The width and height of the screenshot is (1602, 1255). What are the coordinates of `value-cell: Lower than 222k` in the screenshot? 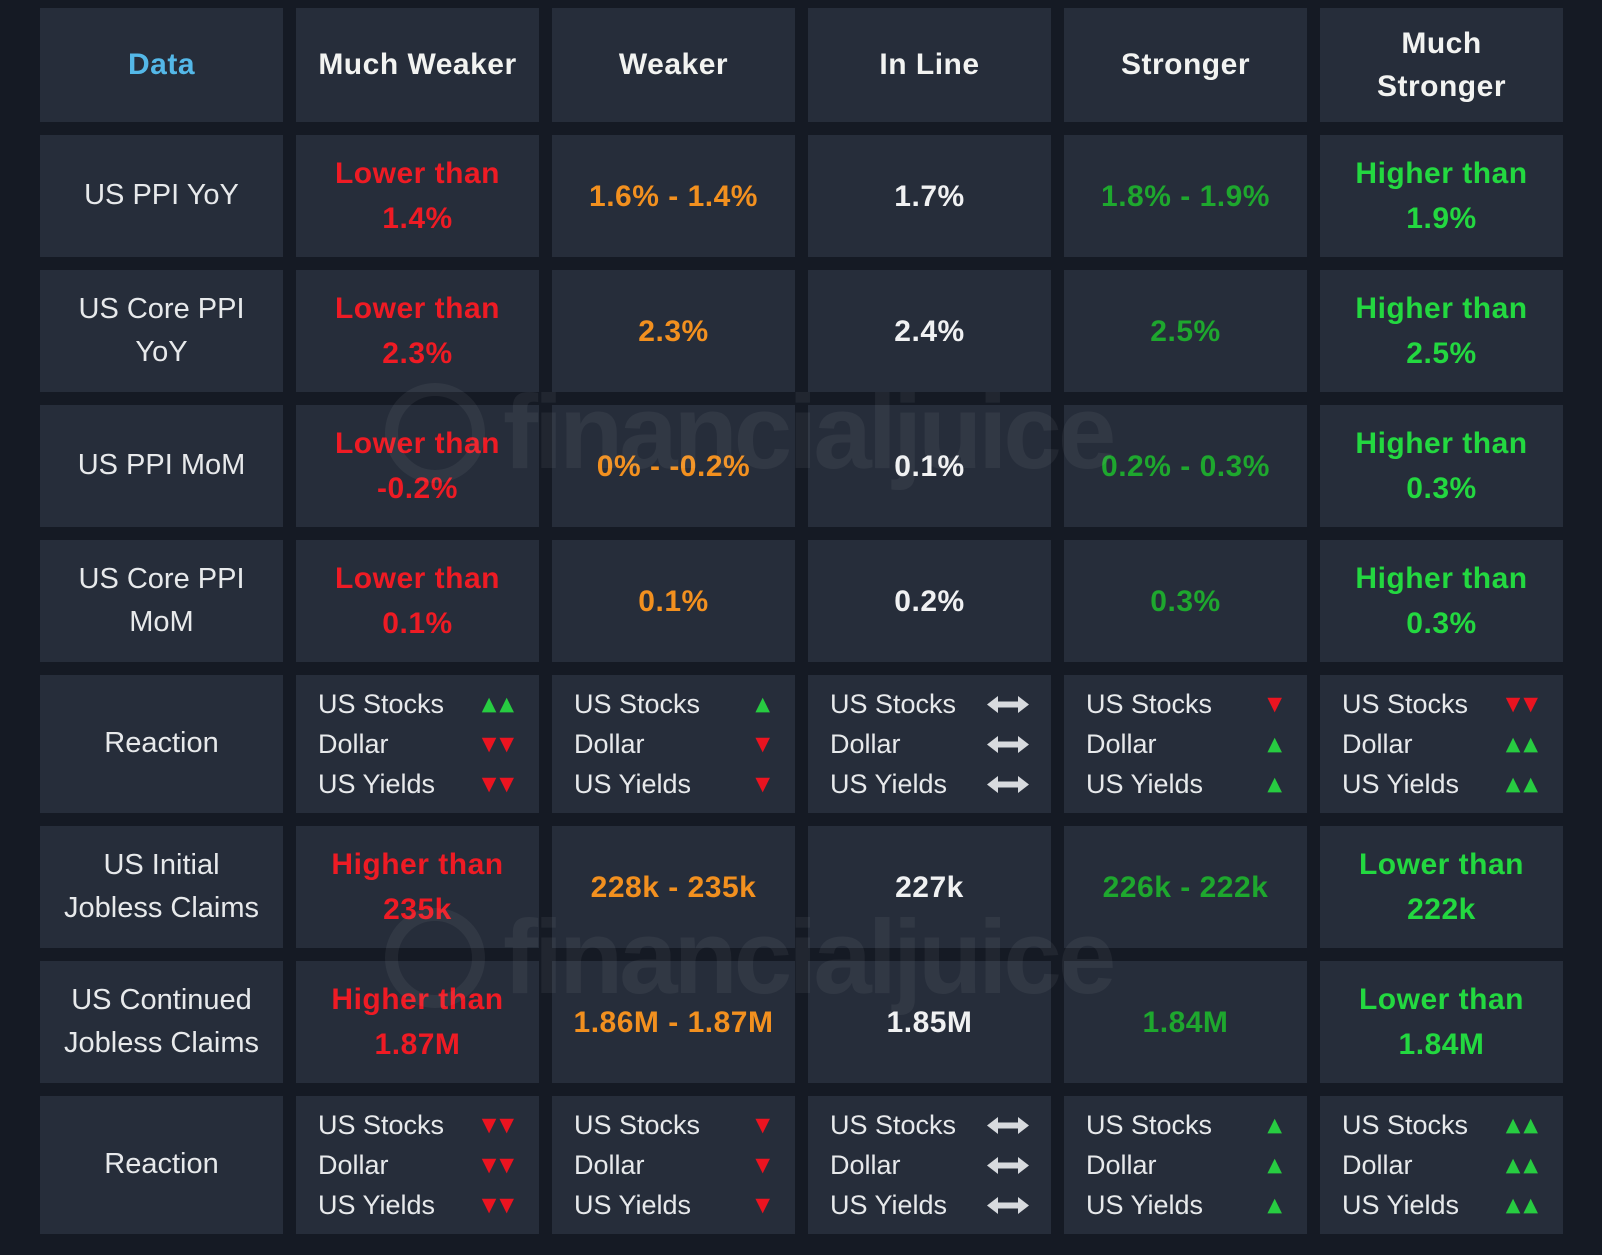 It's located at (1441, 887).